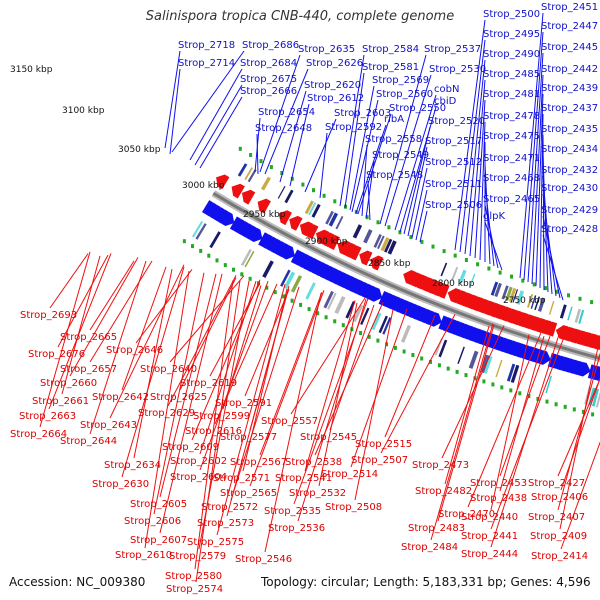 Image resolution: width=600 pixels, height=600 pixels. I want to click on reverse-gene-label: Strop_2591, so click(243, 403).